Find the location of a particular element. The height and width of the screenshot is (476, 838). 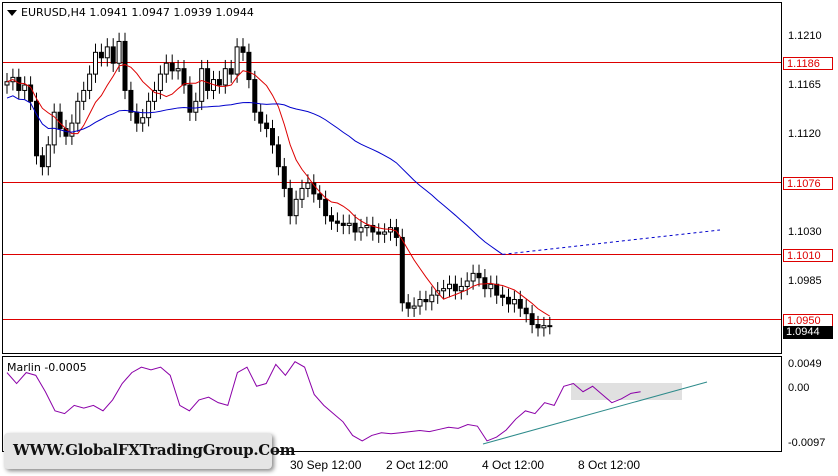

osc-tick: 0.00 is located at coordinates (799, 388).